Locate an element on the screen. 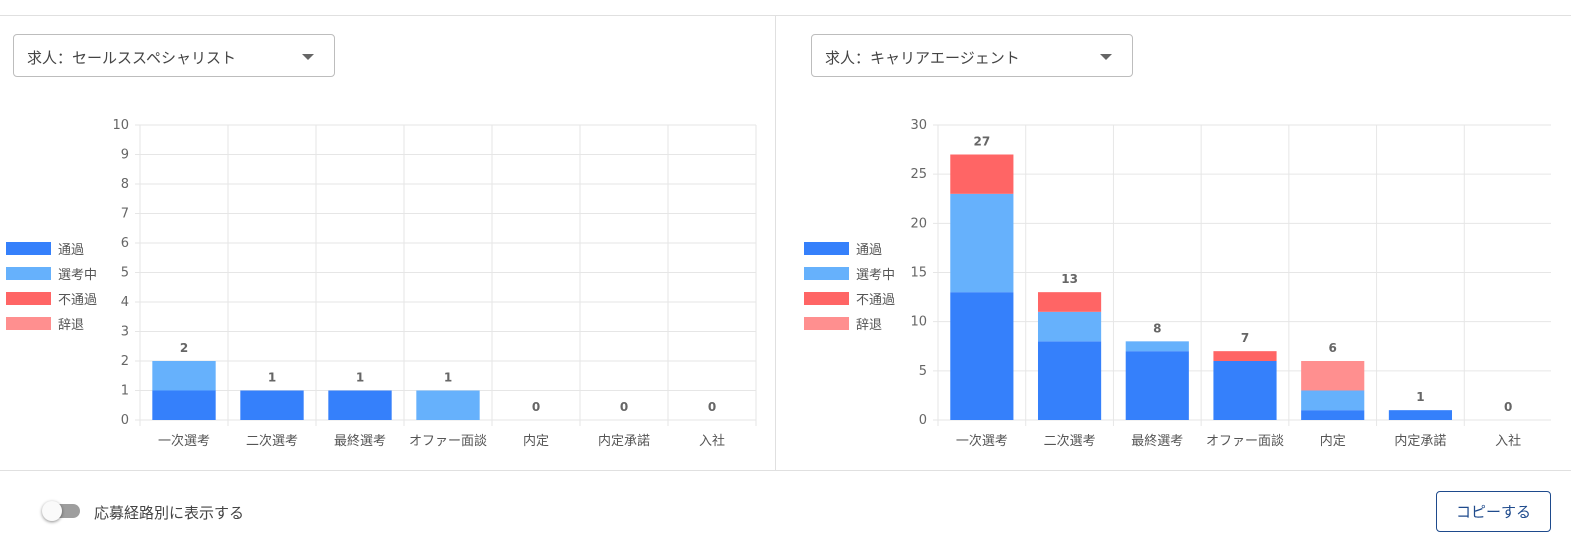 The height and width of the screenshot is (553, 1571). y-tick-label: 1 is located at coordinates (125, 391).